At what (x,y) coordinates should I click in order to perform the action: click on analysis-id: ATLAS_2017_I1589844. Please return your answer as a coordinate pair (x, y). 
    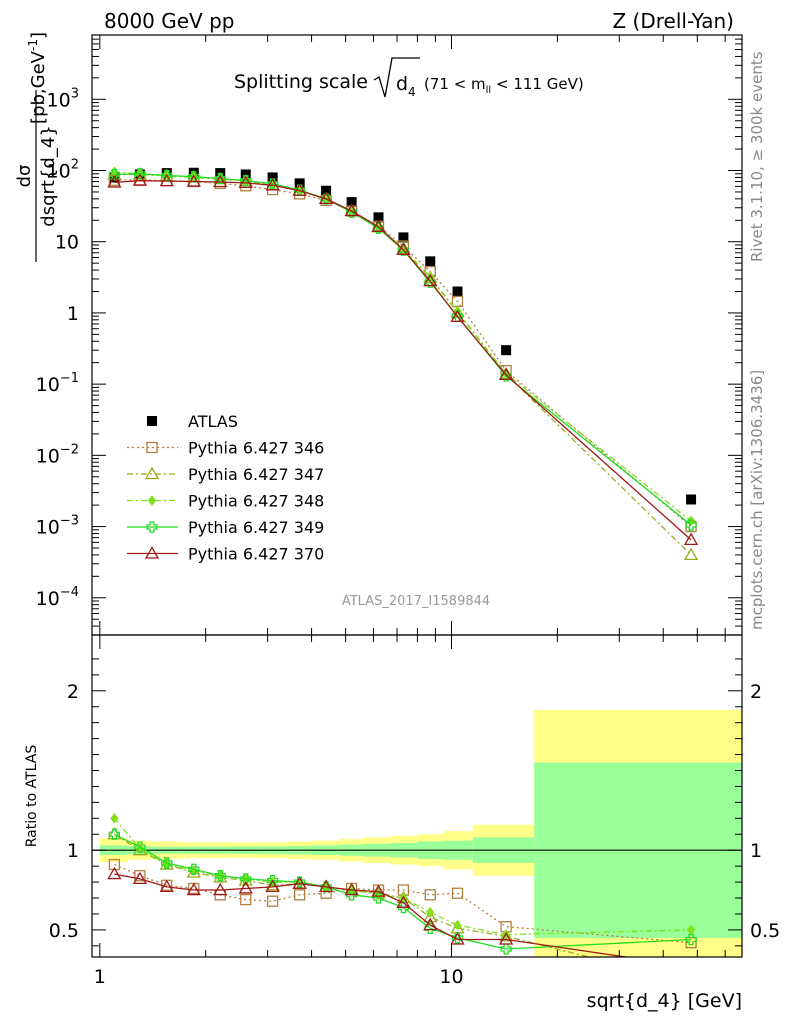
    Looking at the image, I should click on (416, 601).